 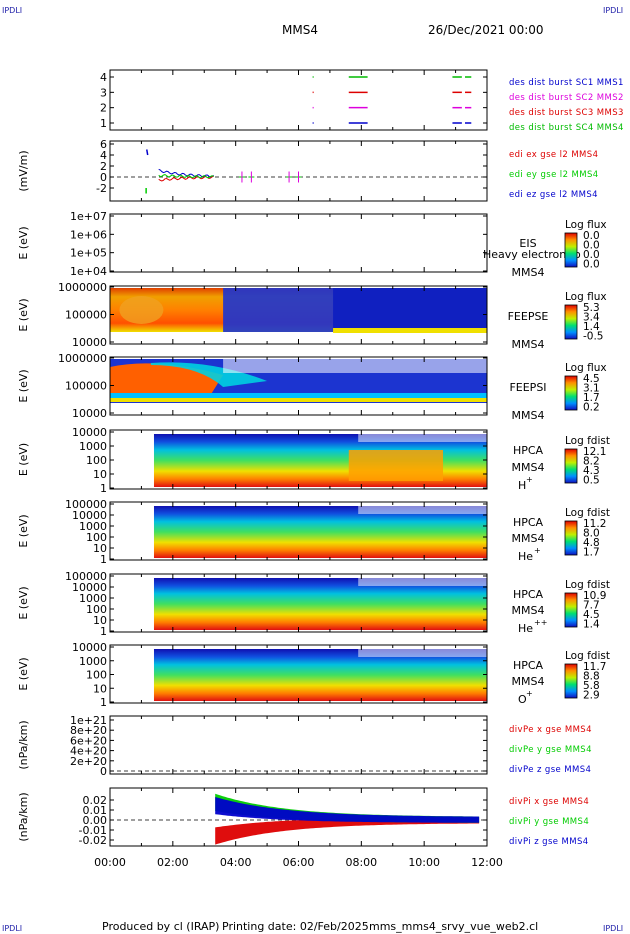 I want to click on hpca_h-colorbar-value: 4.3, so click(x=591, y=471).